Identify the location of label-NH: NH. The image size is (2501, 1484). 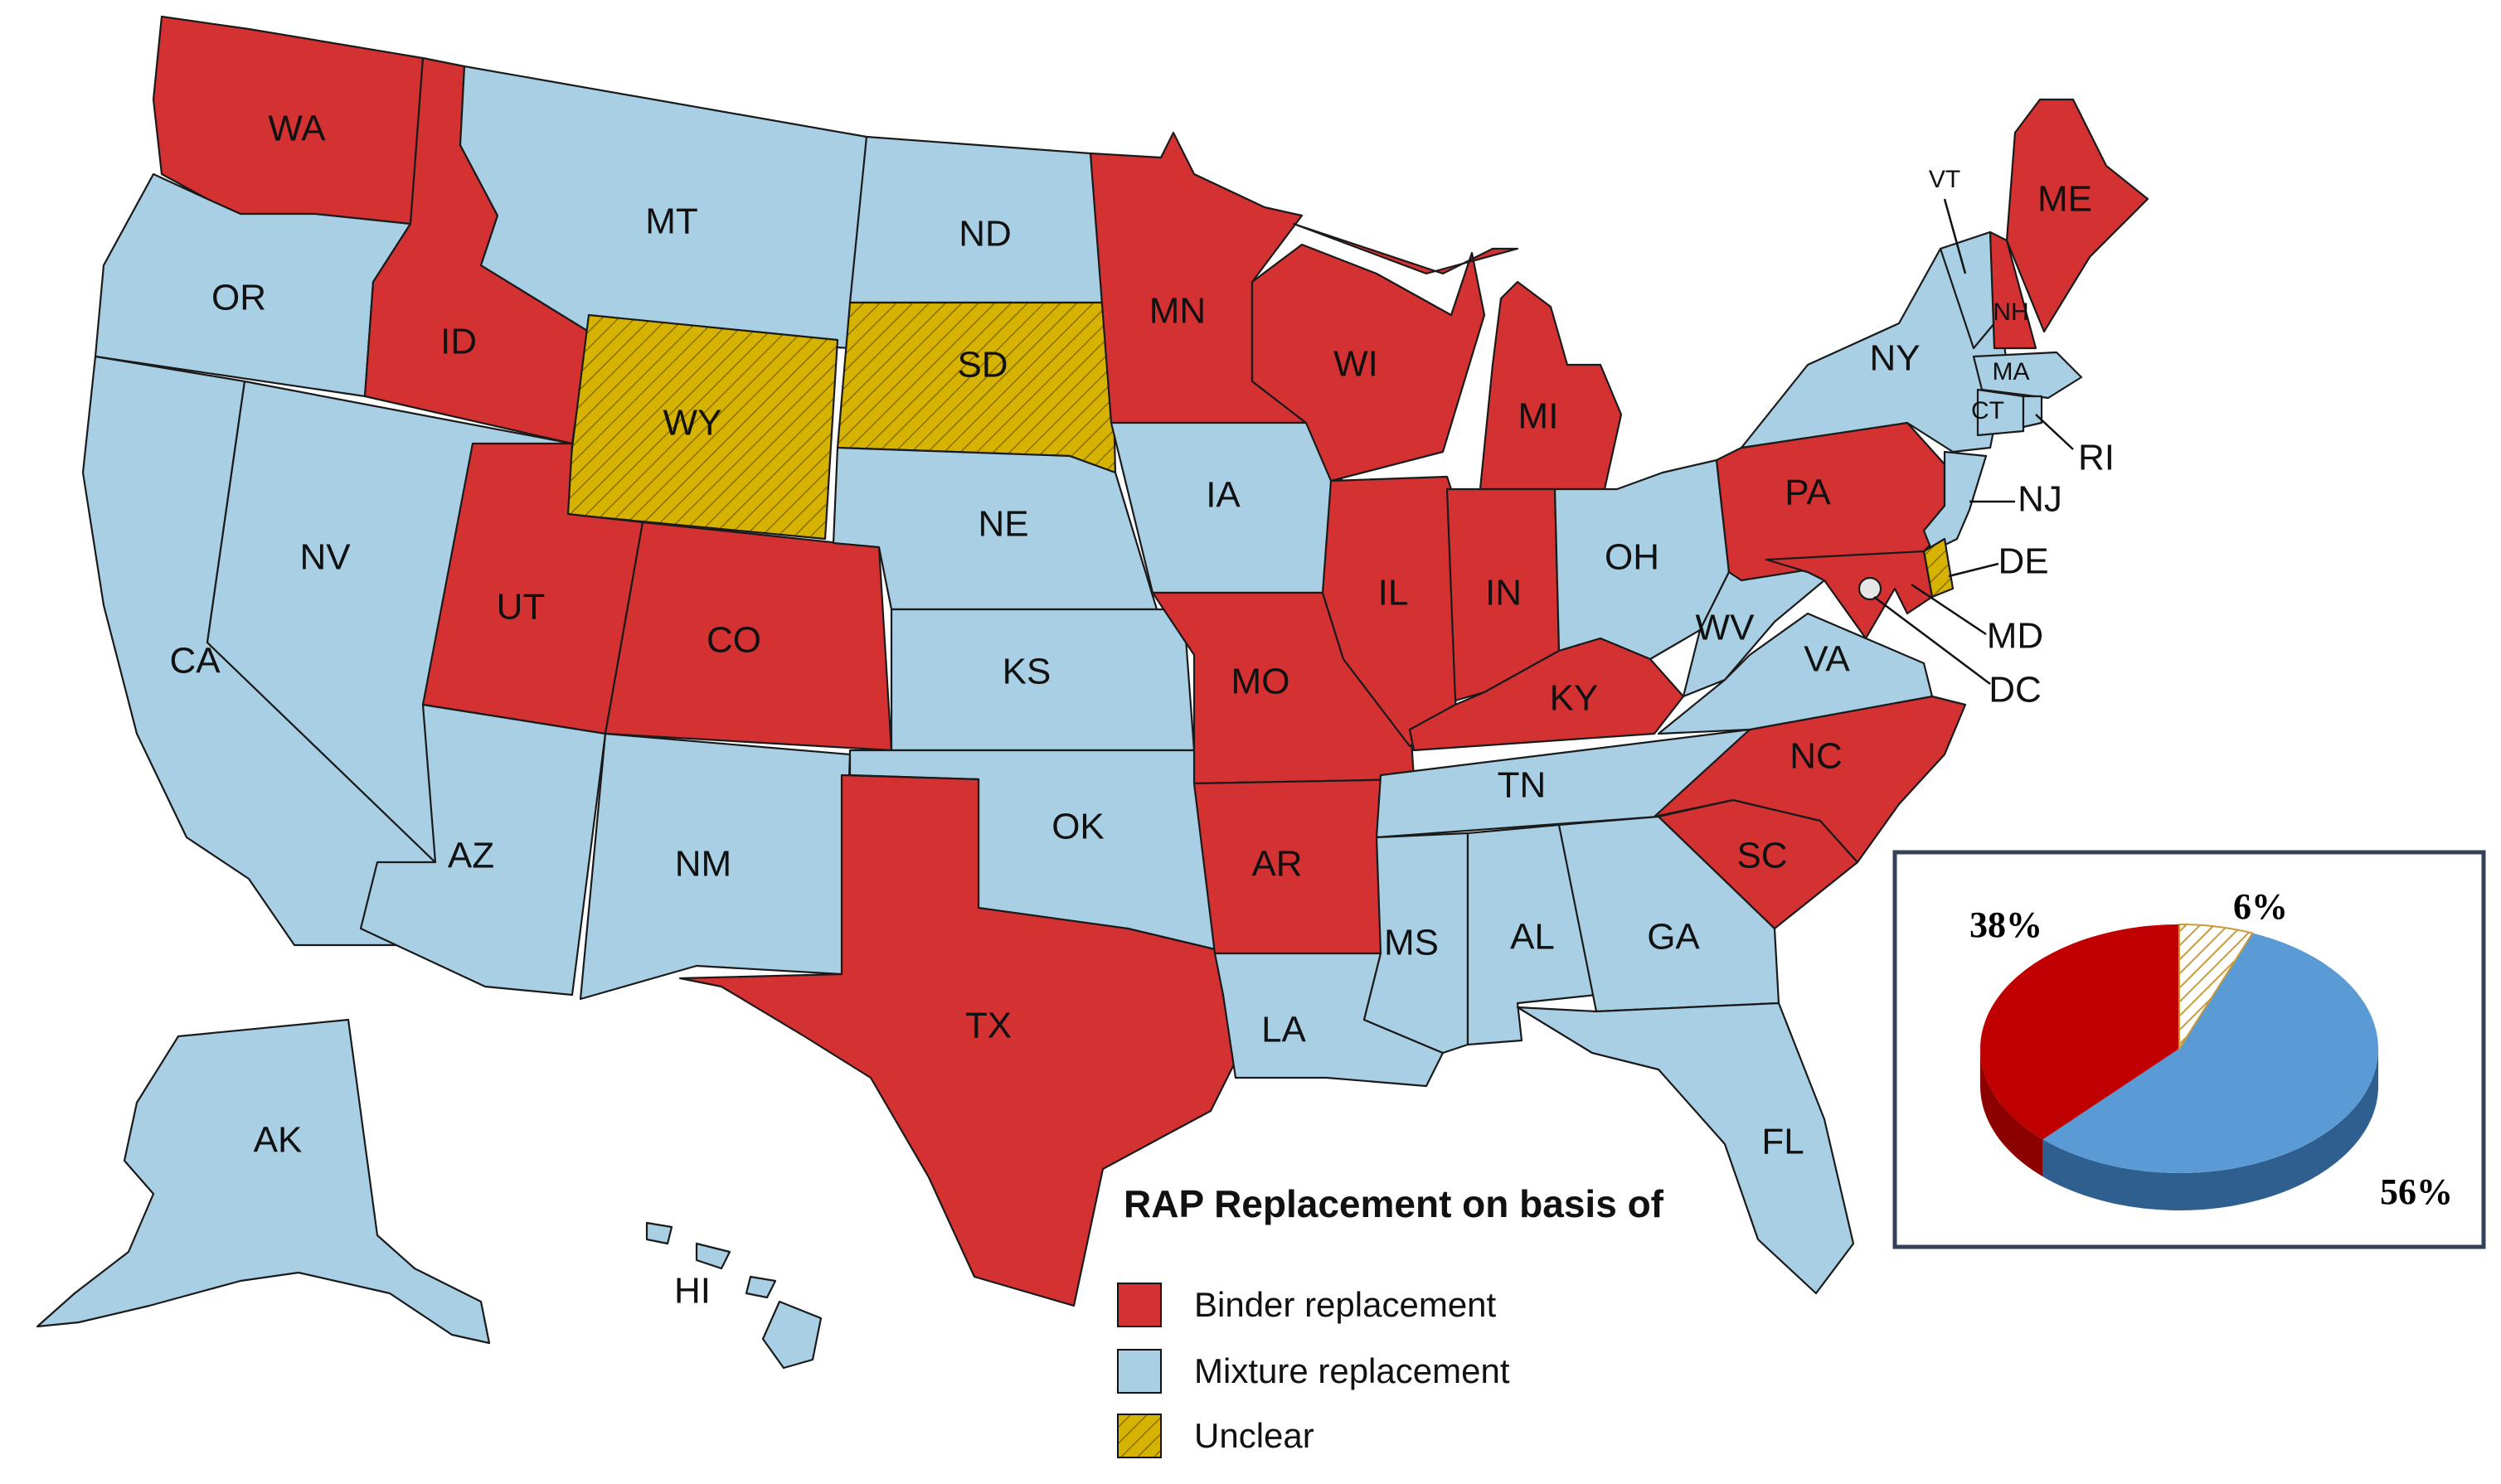
(2010, 312).